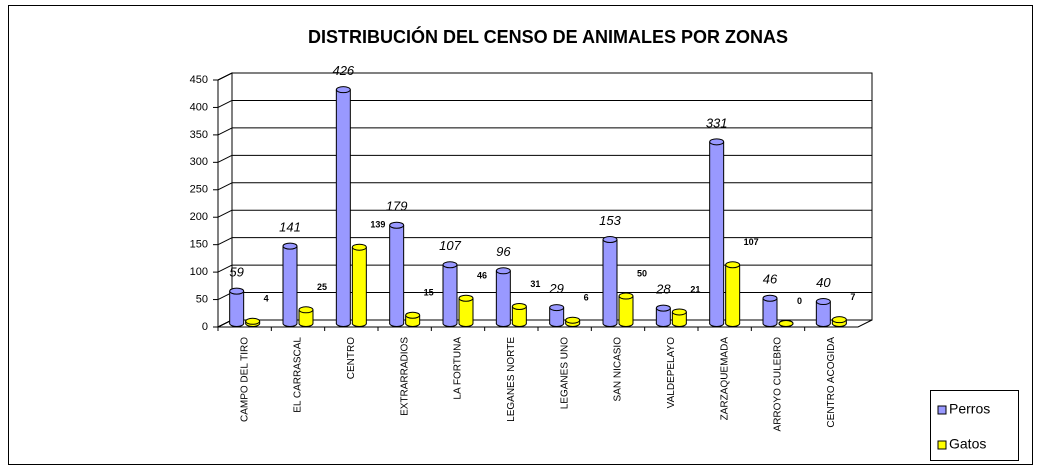 The image size is (1042, 469). What do you see at coordinates (205, 327) in the screenshot?
I see `y-tick-label: 0` at bounding box center [205, 327].